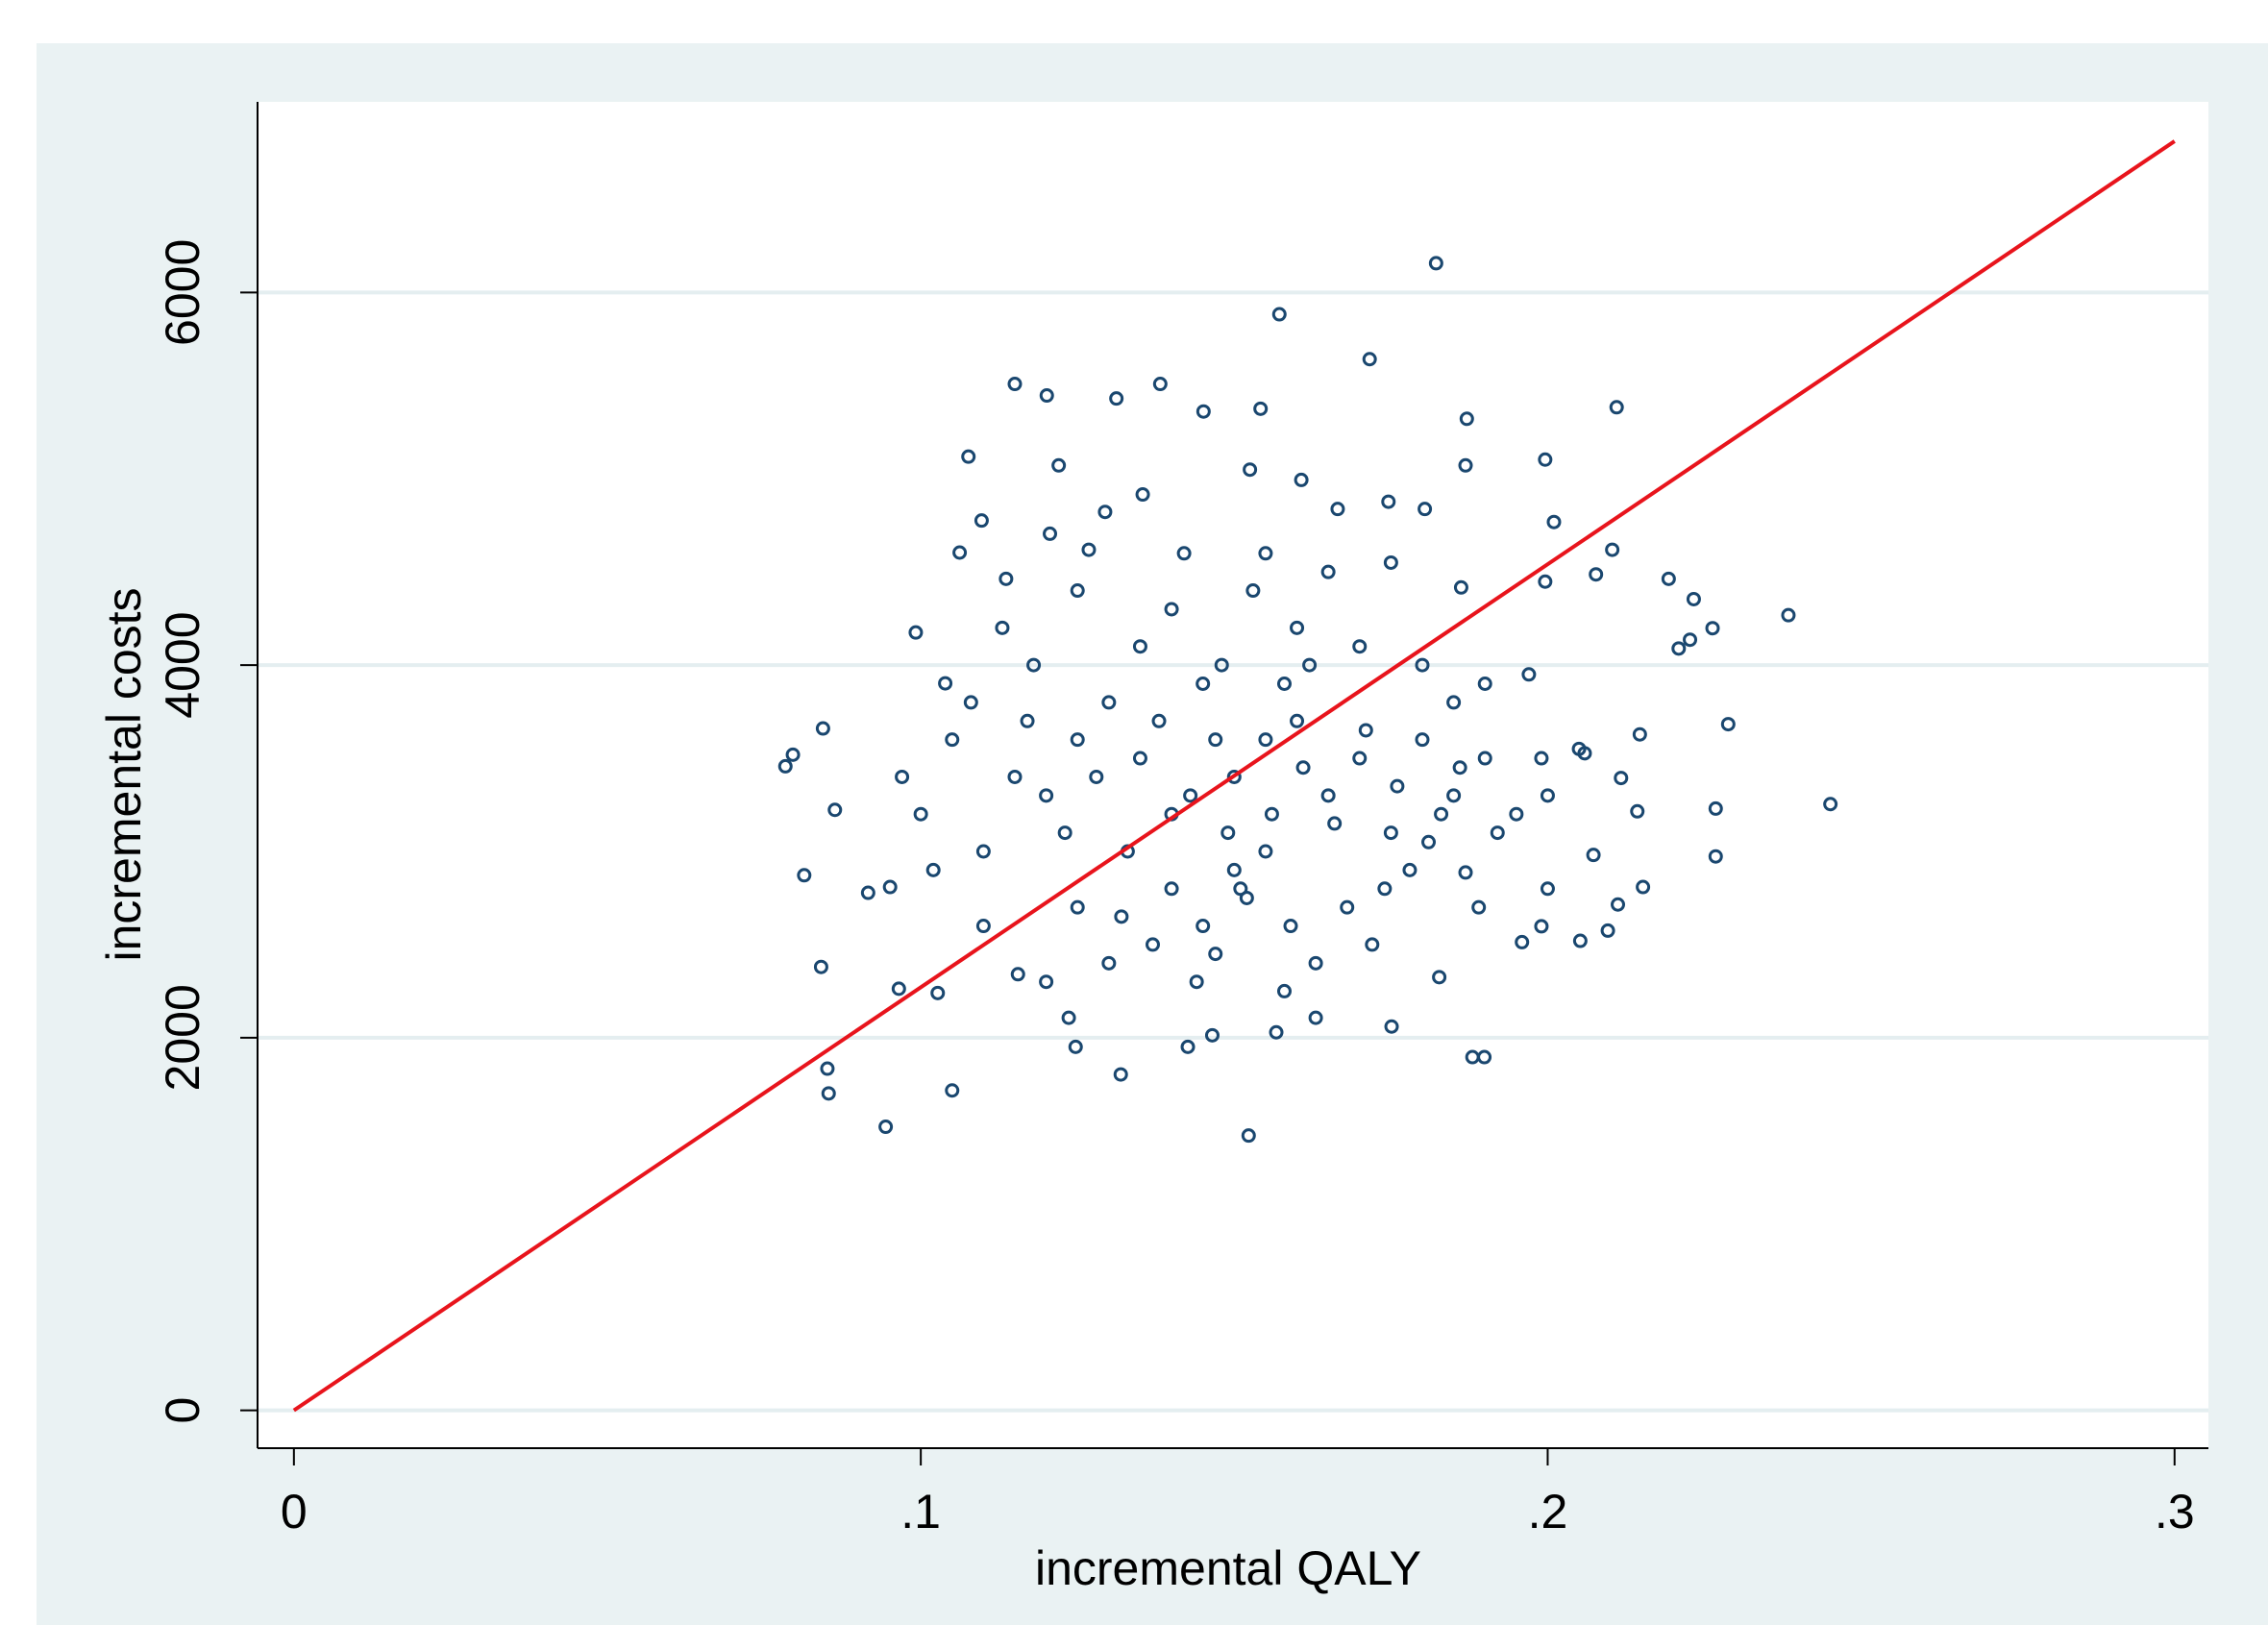 This screenshot has height=1625, width=2268. What do you see at coordinates (124, 774) in the screenshot?
I see `y-axis-label: incremental costs` at bounding box center [124, 774].